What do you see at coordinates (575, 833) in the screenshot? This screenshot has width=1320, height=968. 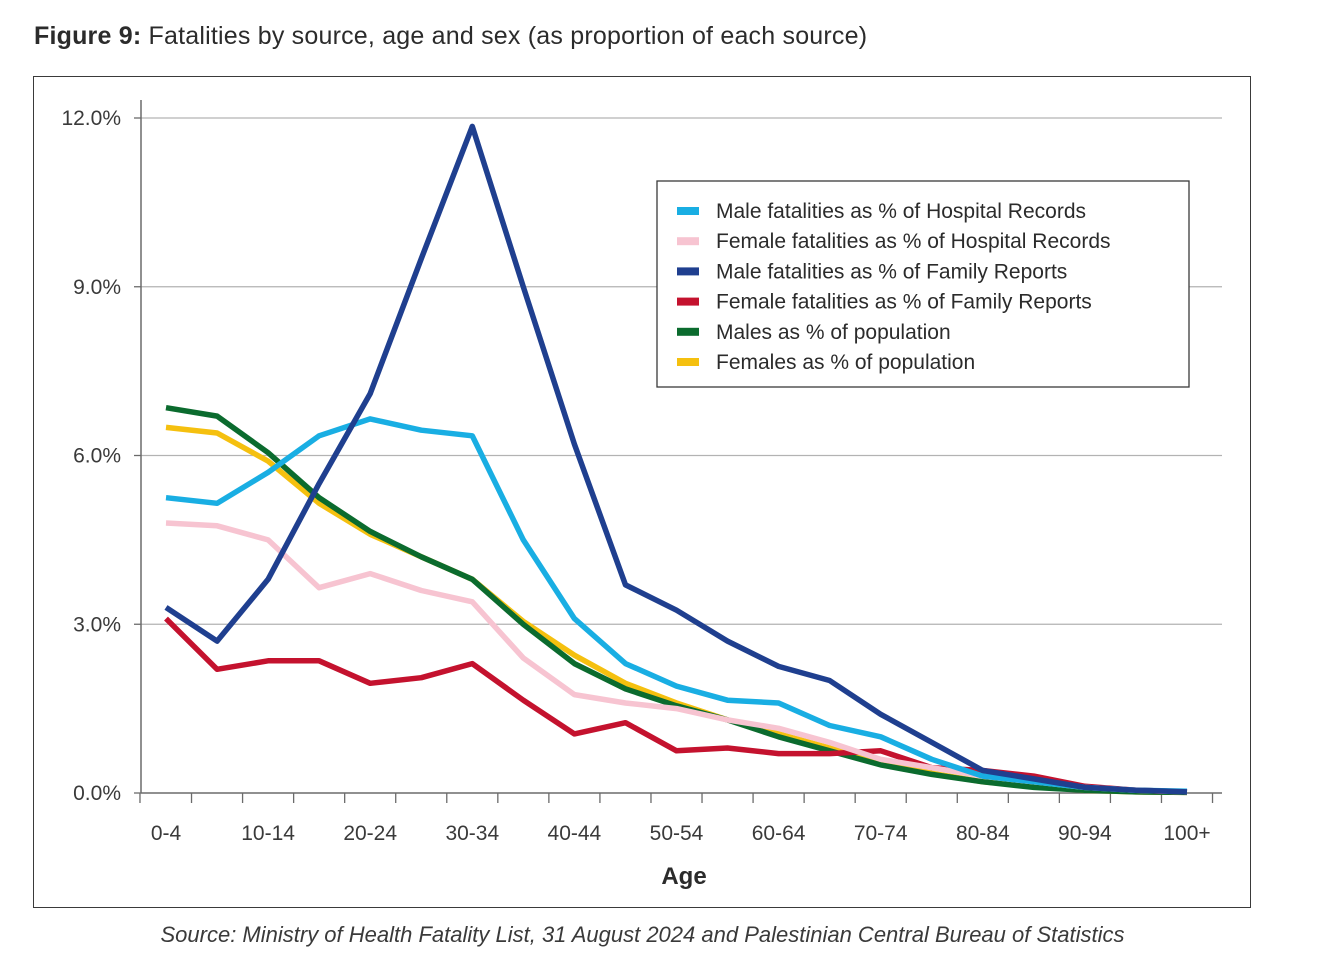 I see `x-tick-label-40-44: 40-44` at bounding box center [575, 833].